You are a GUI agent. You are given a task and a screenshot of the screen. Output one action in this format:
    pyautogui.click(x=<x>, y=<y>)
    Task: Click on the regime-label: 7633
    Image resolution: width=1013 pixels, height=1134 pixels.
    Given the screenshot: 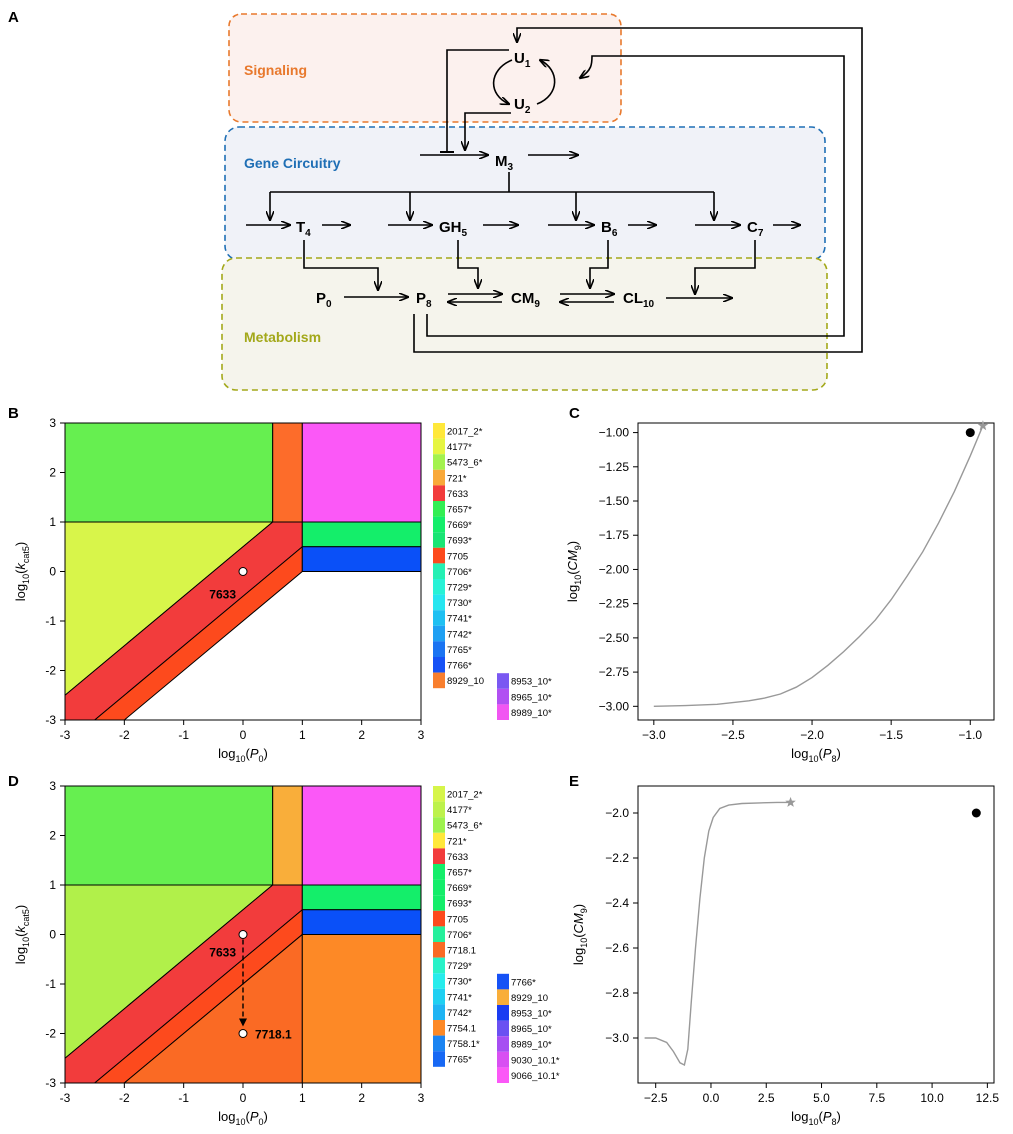 What is the action you would take?
    pyautogui.click(x=222, y=595)
    